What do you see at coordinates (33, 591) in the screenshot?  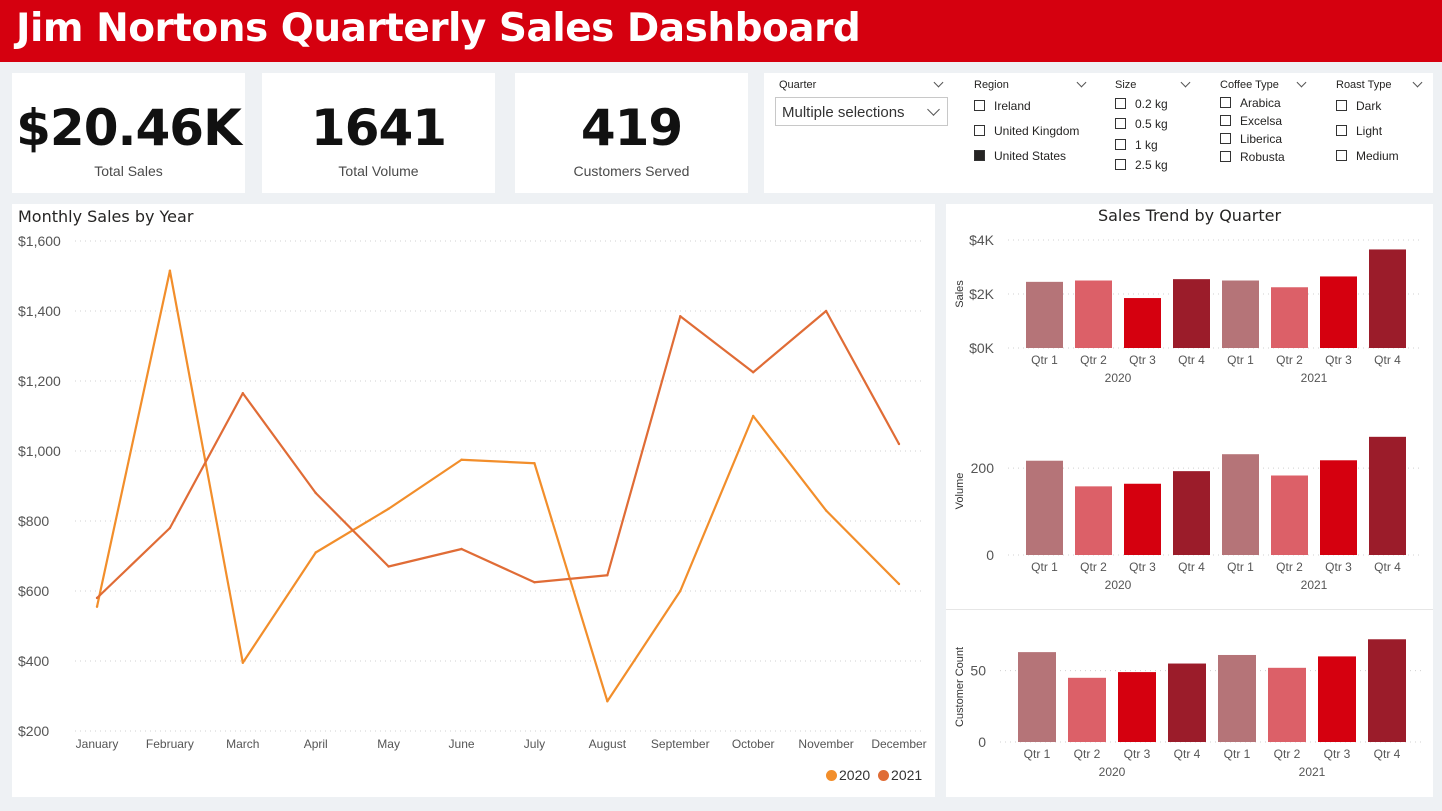 I see `y-tick-label: $600` at bounding box center [33, 591].